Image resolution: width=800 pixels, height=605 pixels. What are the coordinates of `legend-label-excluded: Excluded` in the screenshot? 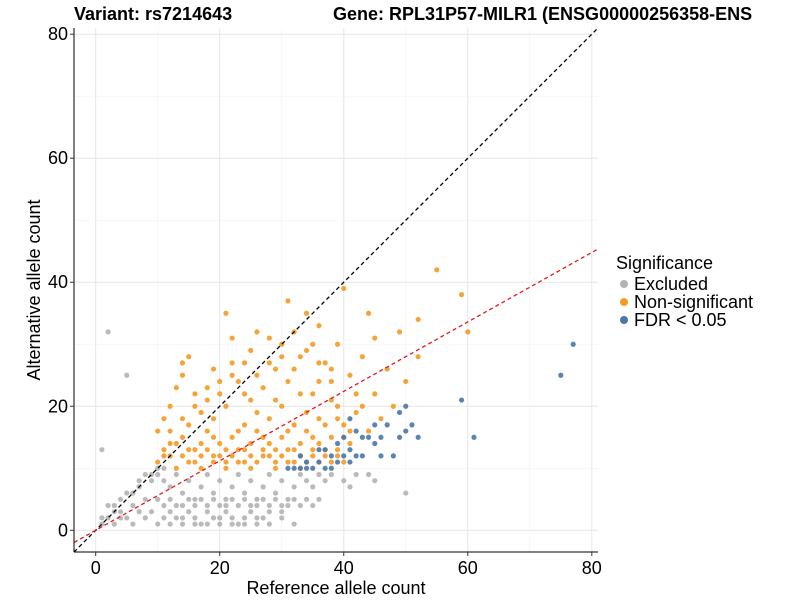 It's located at (671, 284).